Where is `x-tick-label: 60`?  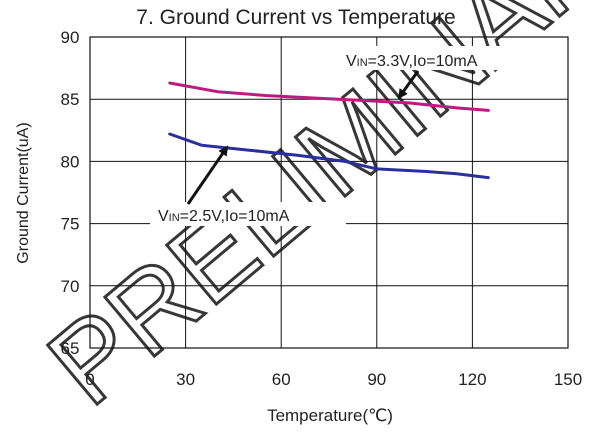
x-tick-label: 60 is located at coordinates (281, 379).